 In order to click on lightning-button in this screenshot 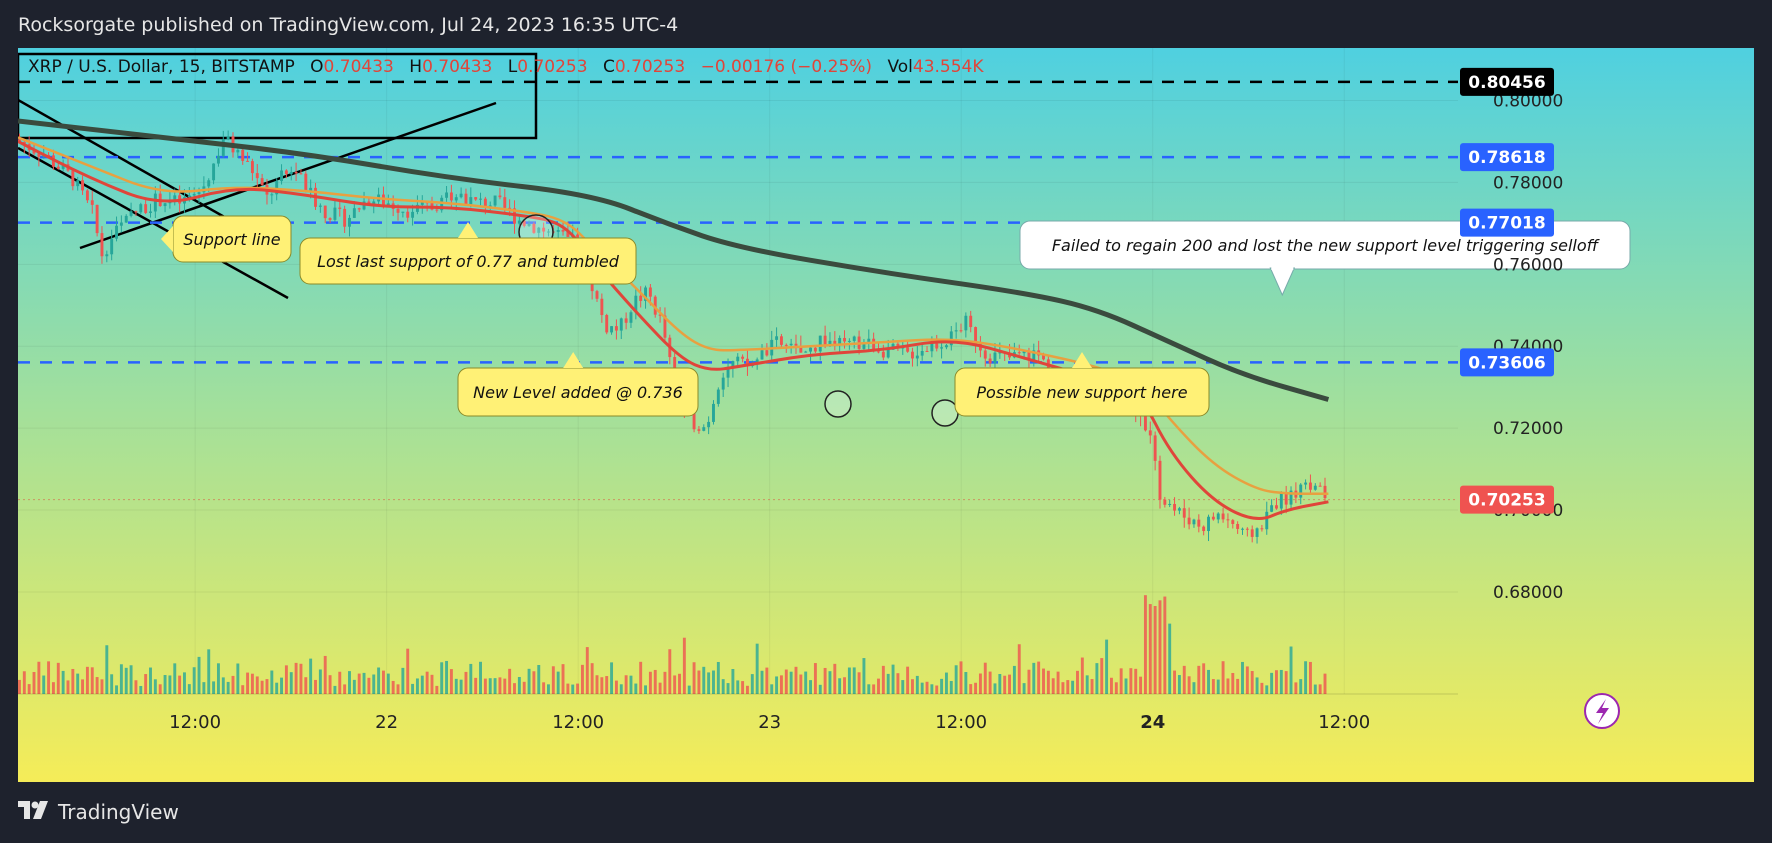, I will do `click(1602, 711)`.